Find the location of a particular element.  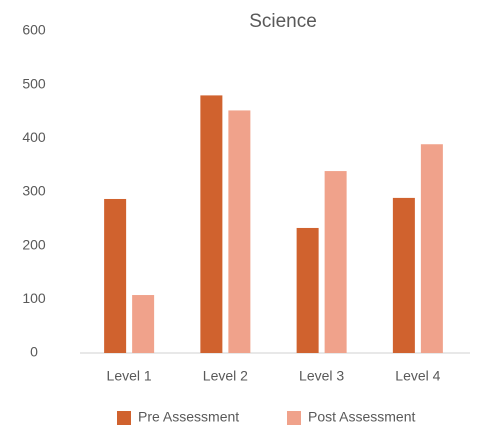

legend-label: Pre Assessment is located at coordinates (188, 417).